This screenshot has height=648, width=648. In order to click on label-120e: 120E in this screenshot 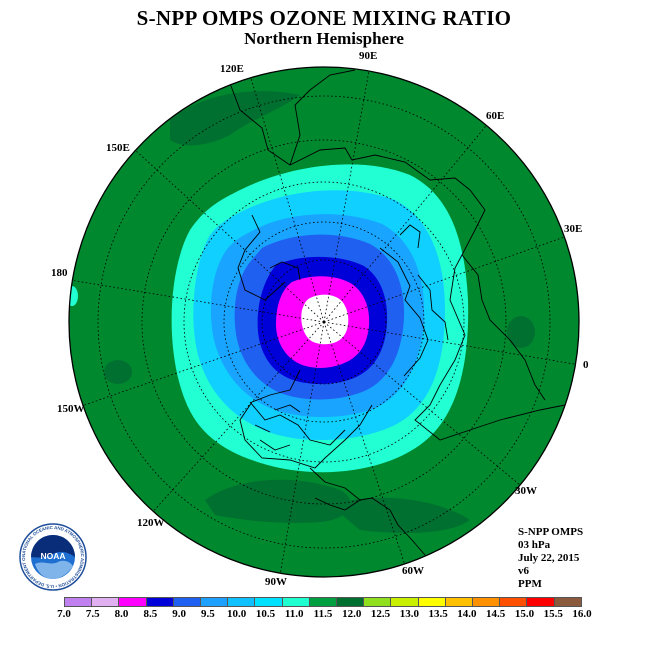, I will do `click(232, 69)`.